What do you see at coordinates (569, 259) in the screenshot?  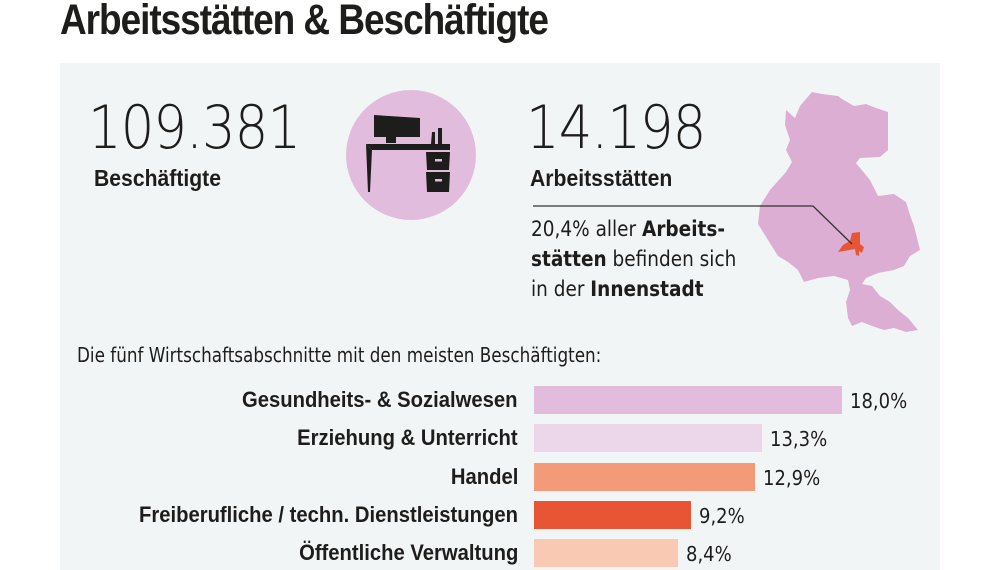 I see `note-emphasis: stätten` at bounding box center [569, 259].